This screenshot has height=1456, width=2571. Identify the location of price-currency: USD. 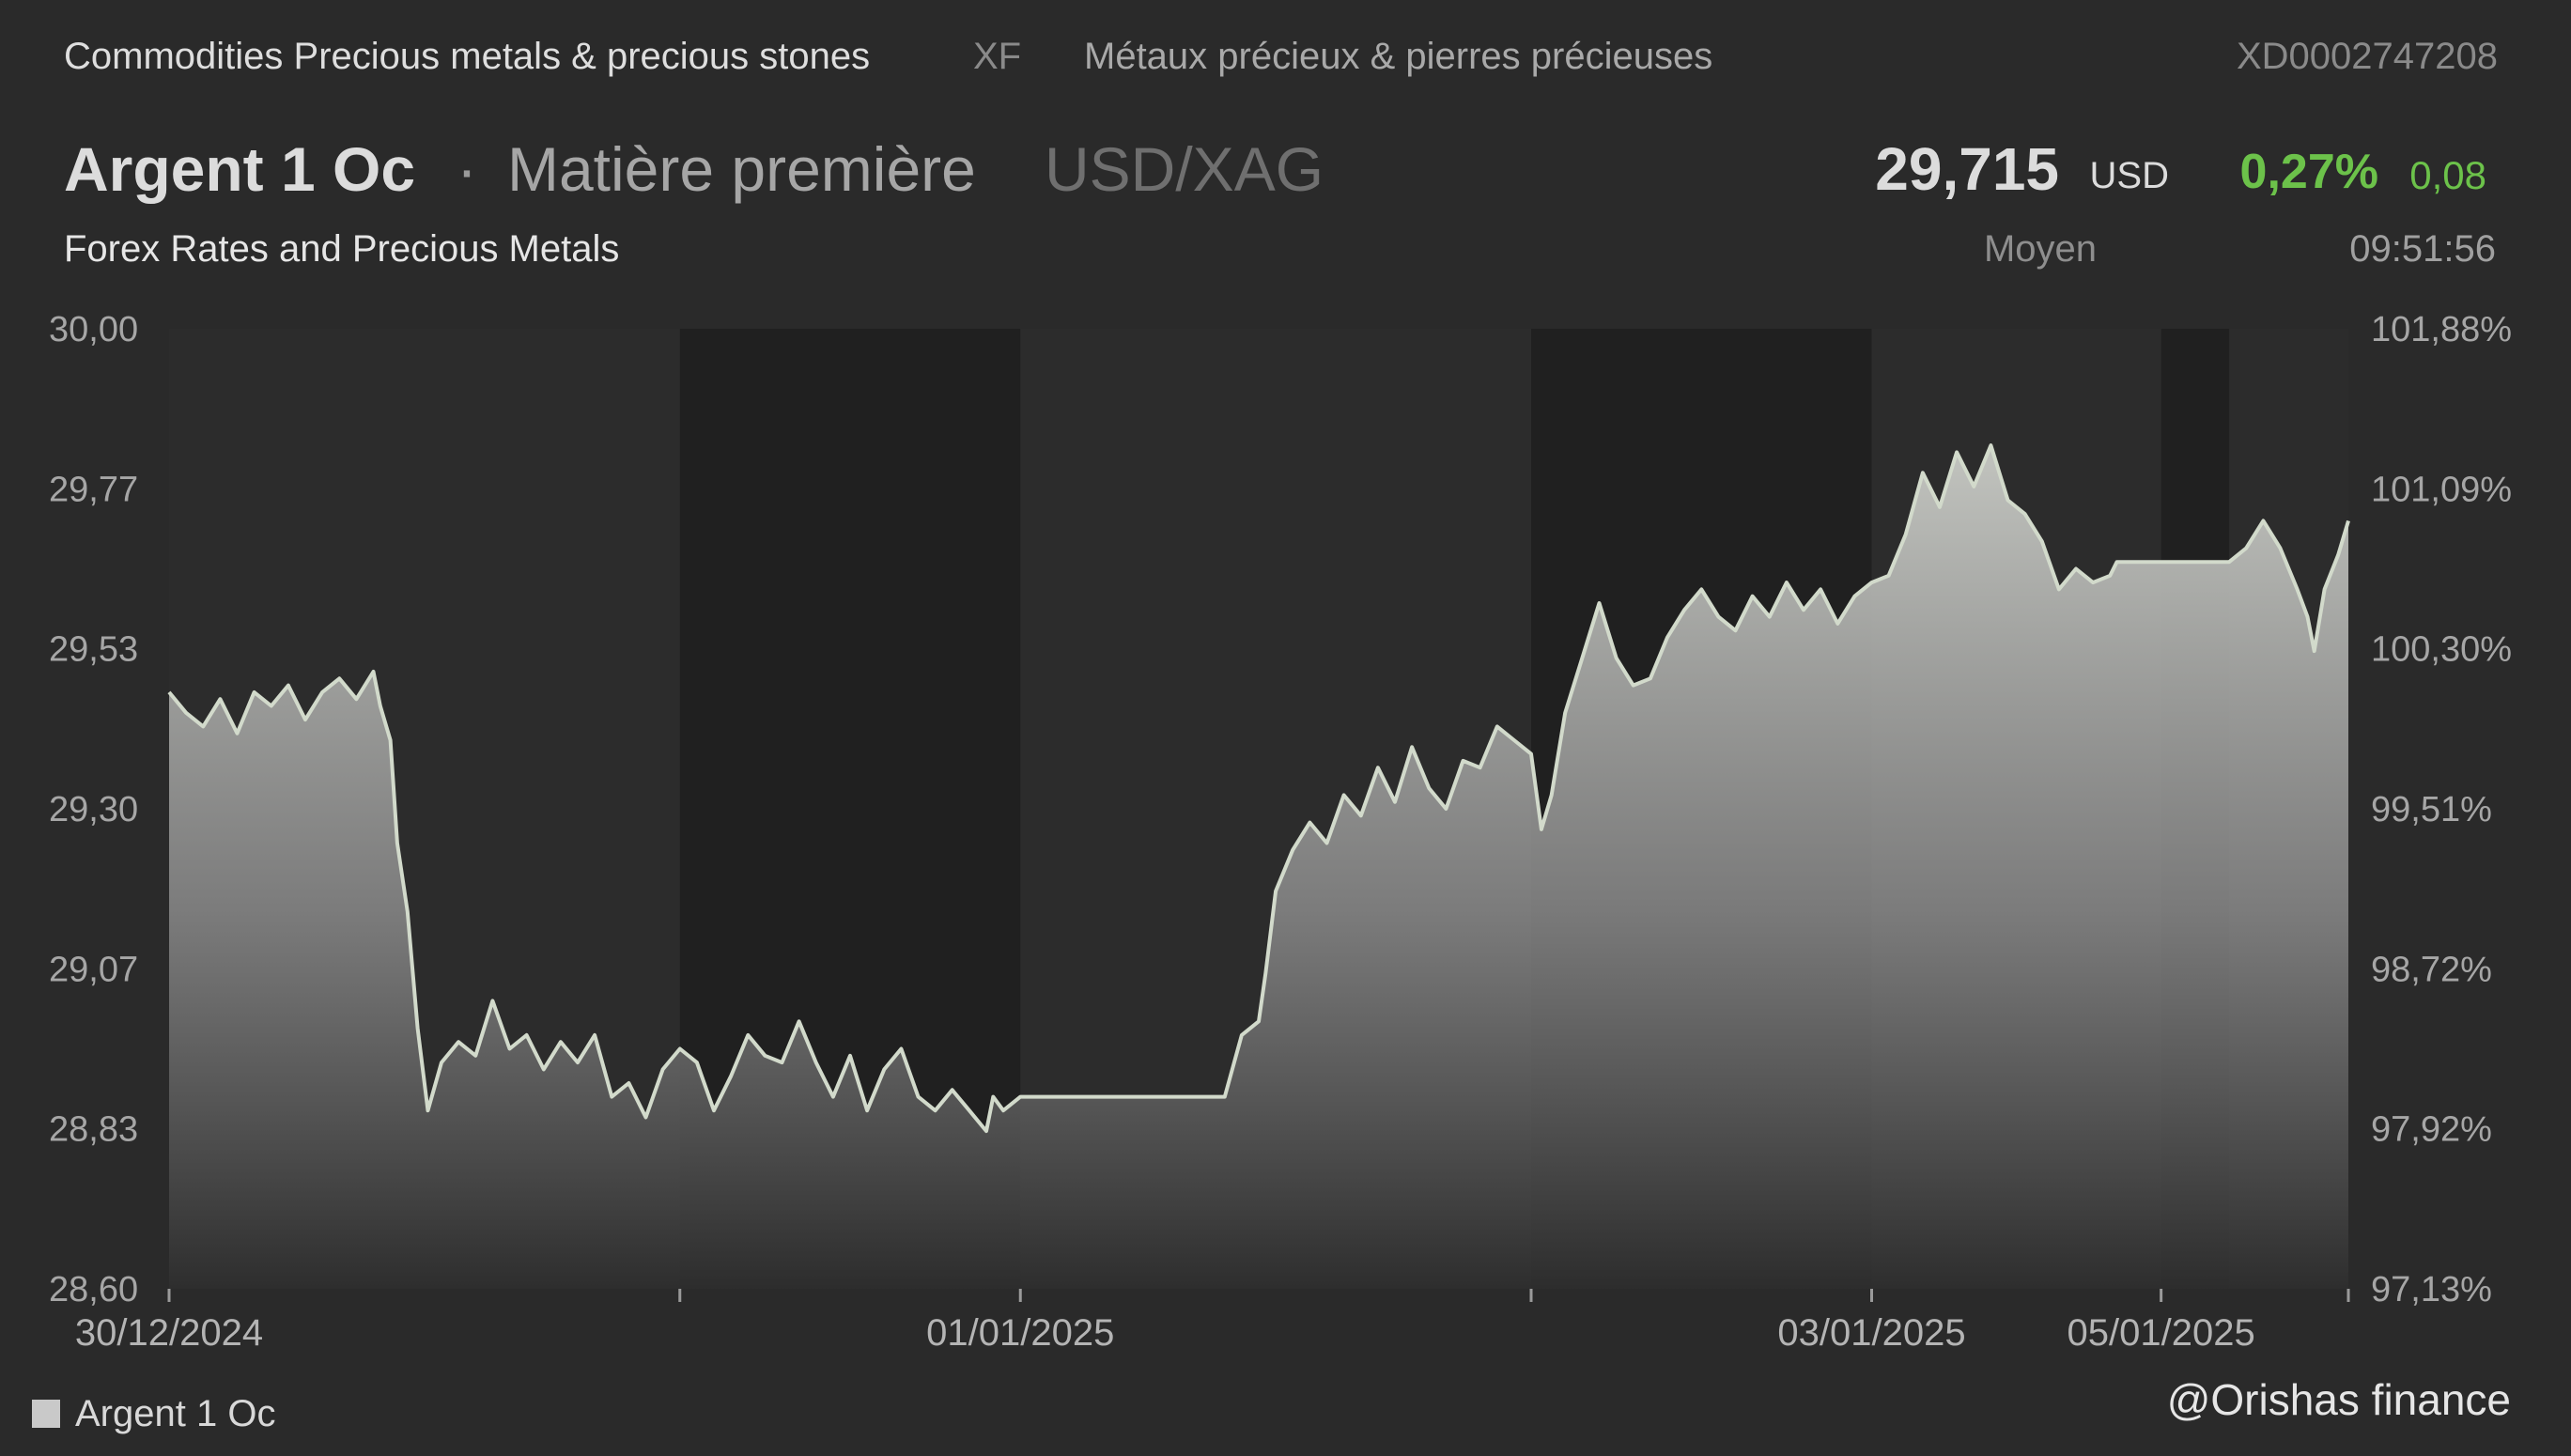
(2129, 175).